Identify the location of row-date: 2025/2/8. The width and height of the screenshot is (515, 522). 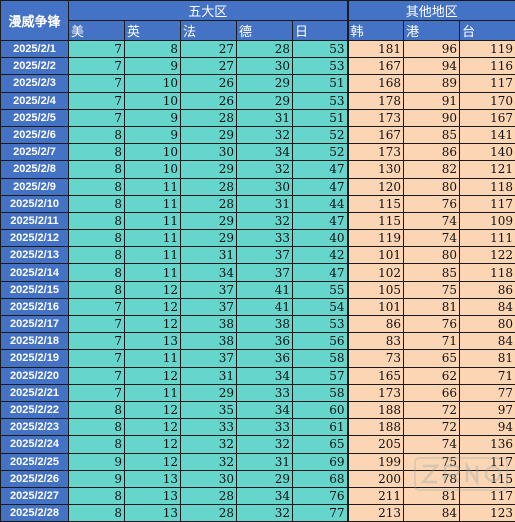
(35, 169).